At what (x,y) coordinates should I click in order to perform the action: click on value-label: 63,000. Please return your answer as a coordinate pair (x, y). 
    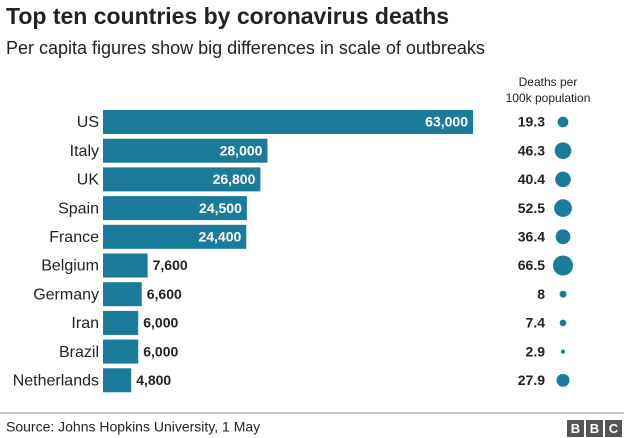
    Looking at the image, I should click on (446, 122).